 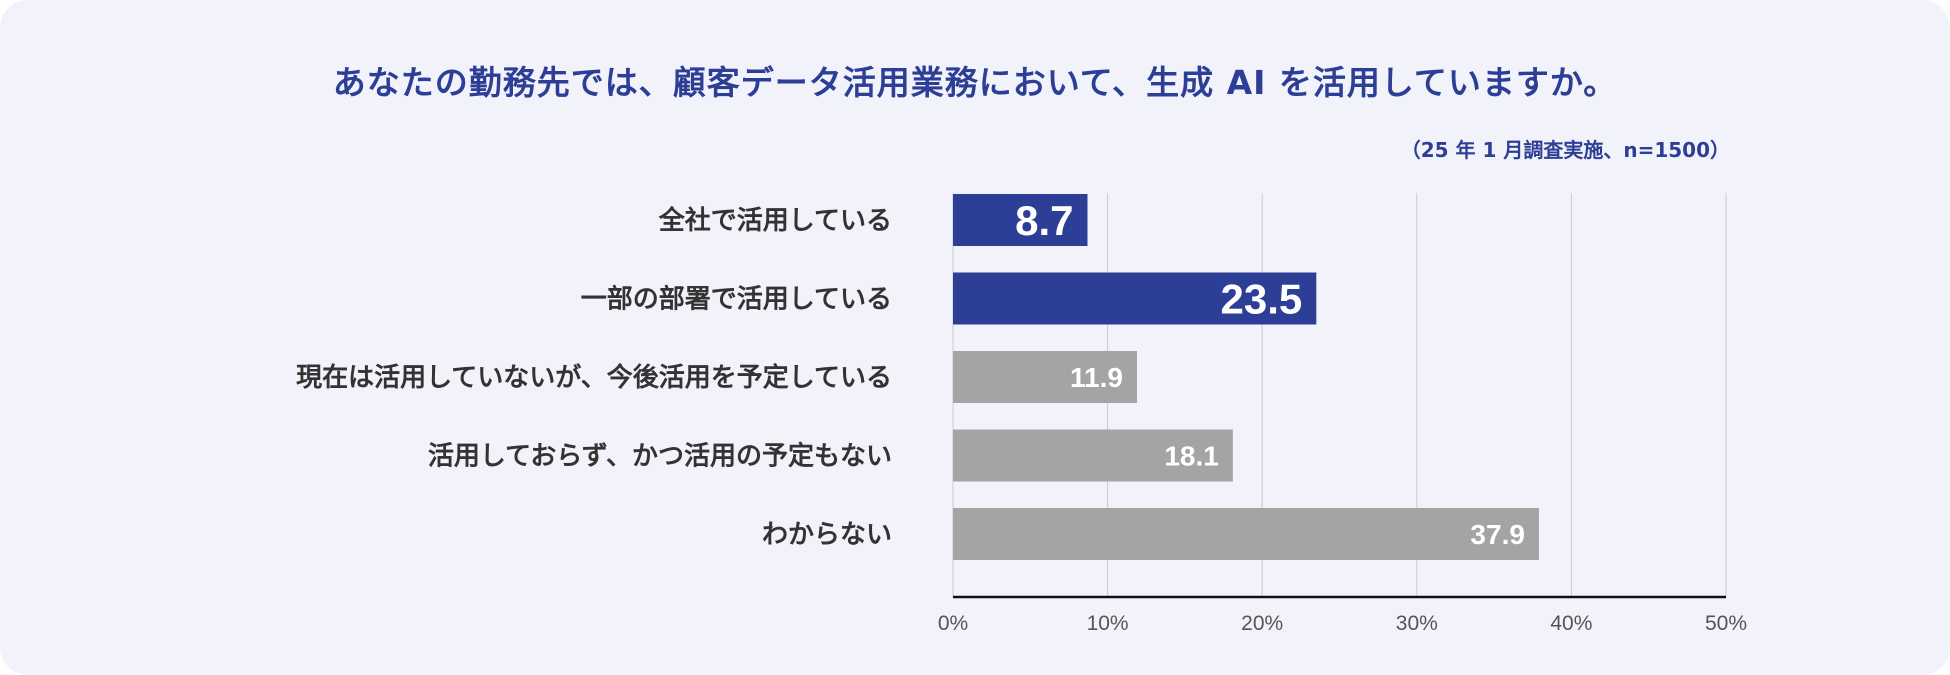 I want to click on x-tick-label: 10%, so click(x=1108, y=623).